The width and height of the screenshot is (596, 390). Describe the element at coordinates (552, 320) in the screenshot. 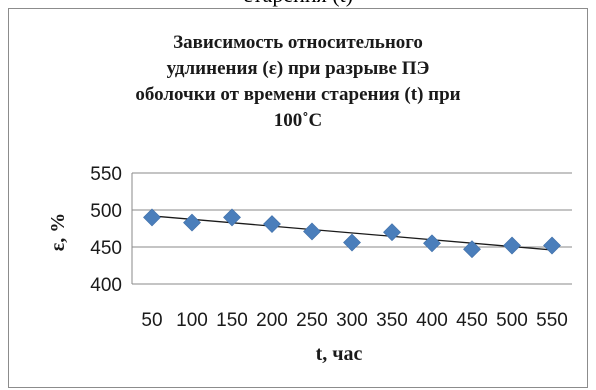

I see `x-tick-550: 550` at that location.